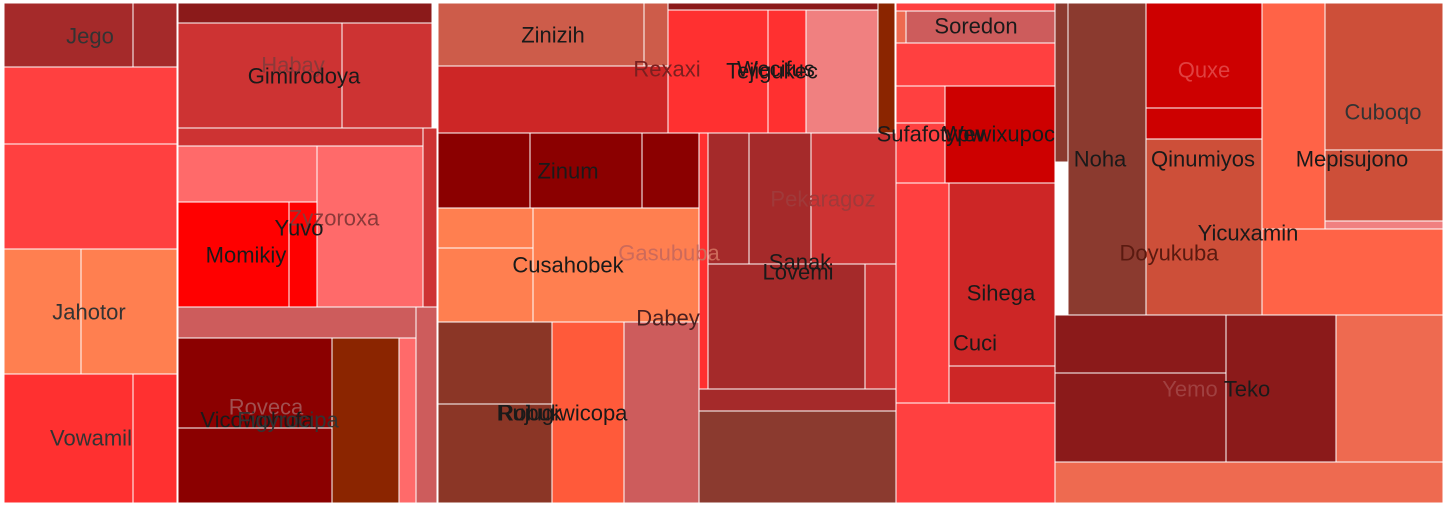 The width and height of the screenshot is (1447, 507). What do you see at coordinates (1001, 293) in the screenshot?
I see `treemap-label-sihega: Sihega` at bounding box center [1001, 293].